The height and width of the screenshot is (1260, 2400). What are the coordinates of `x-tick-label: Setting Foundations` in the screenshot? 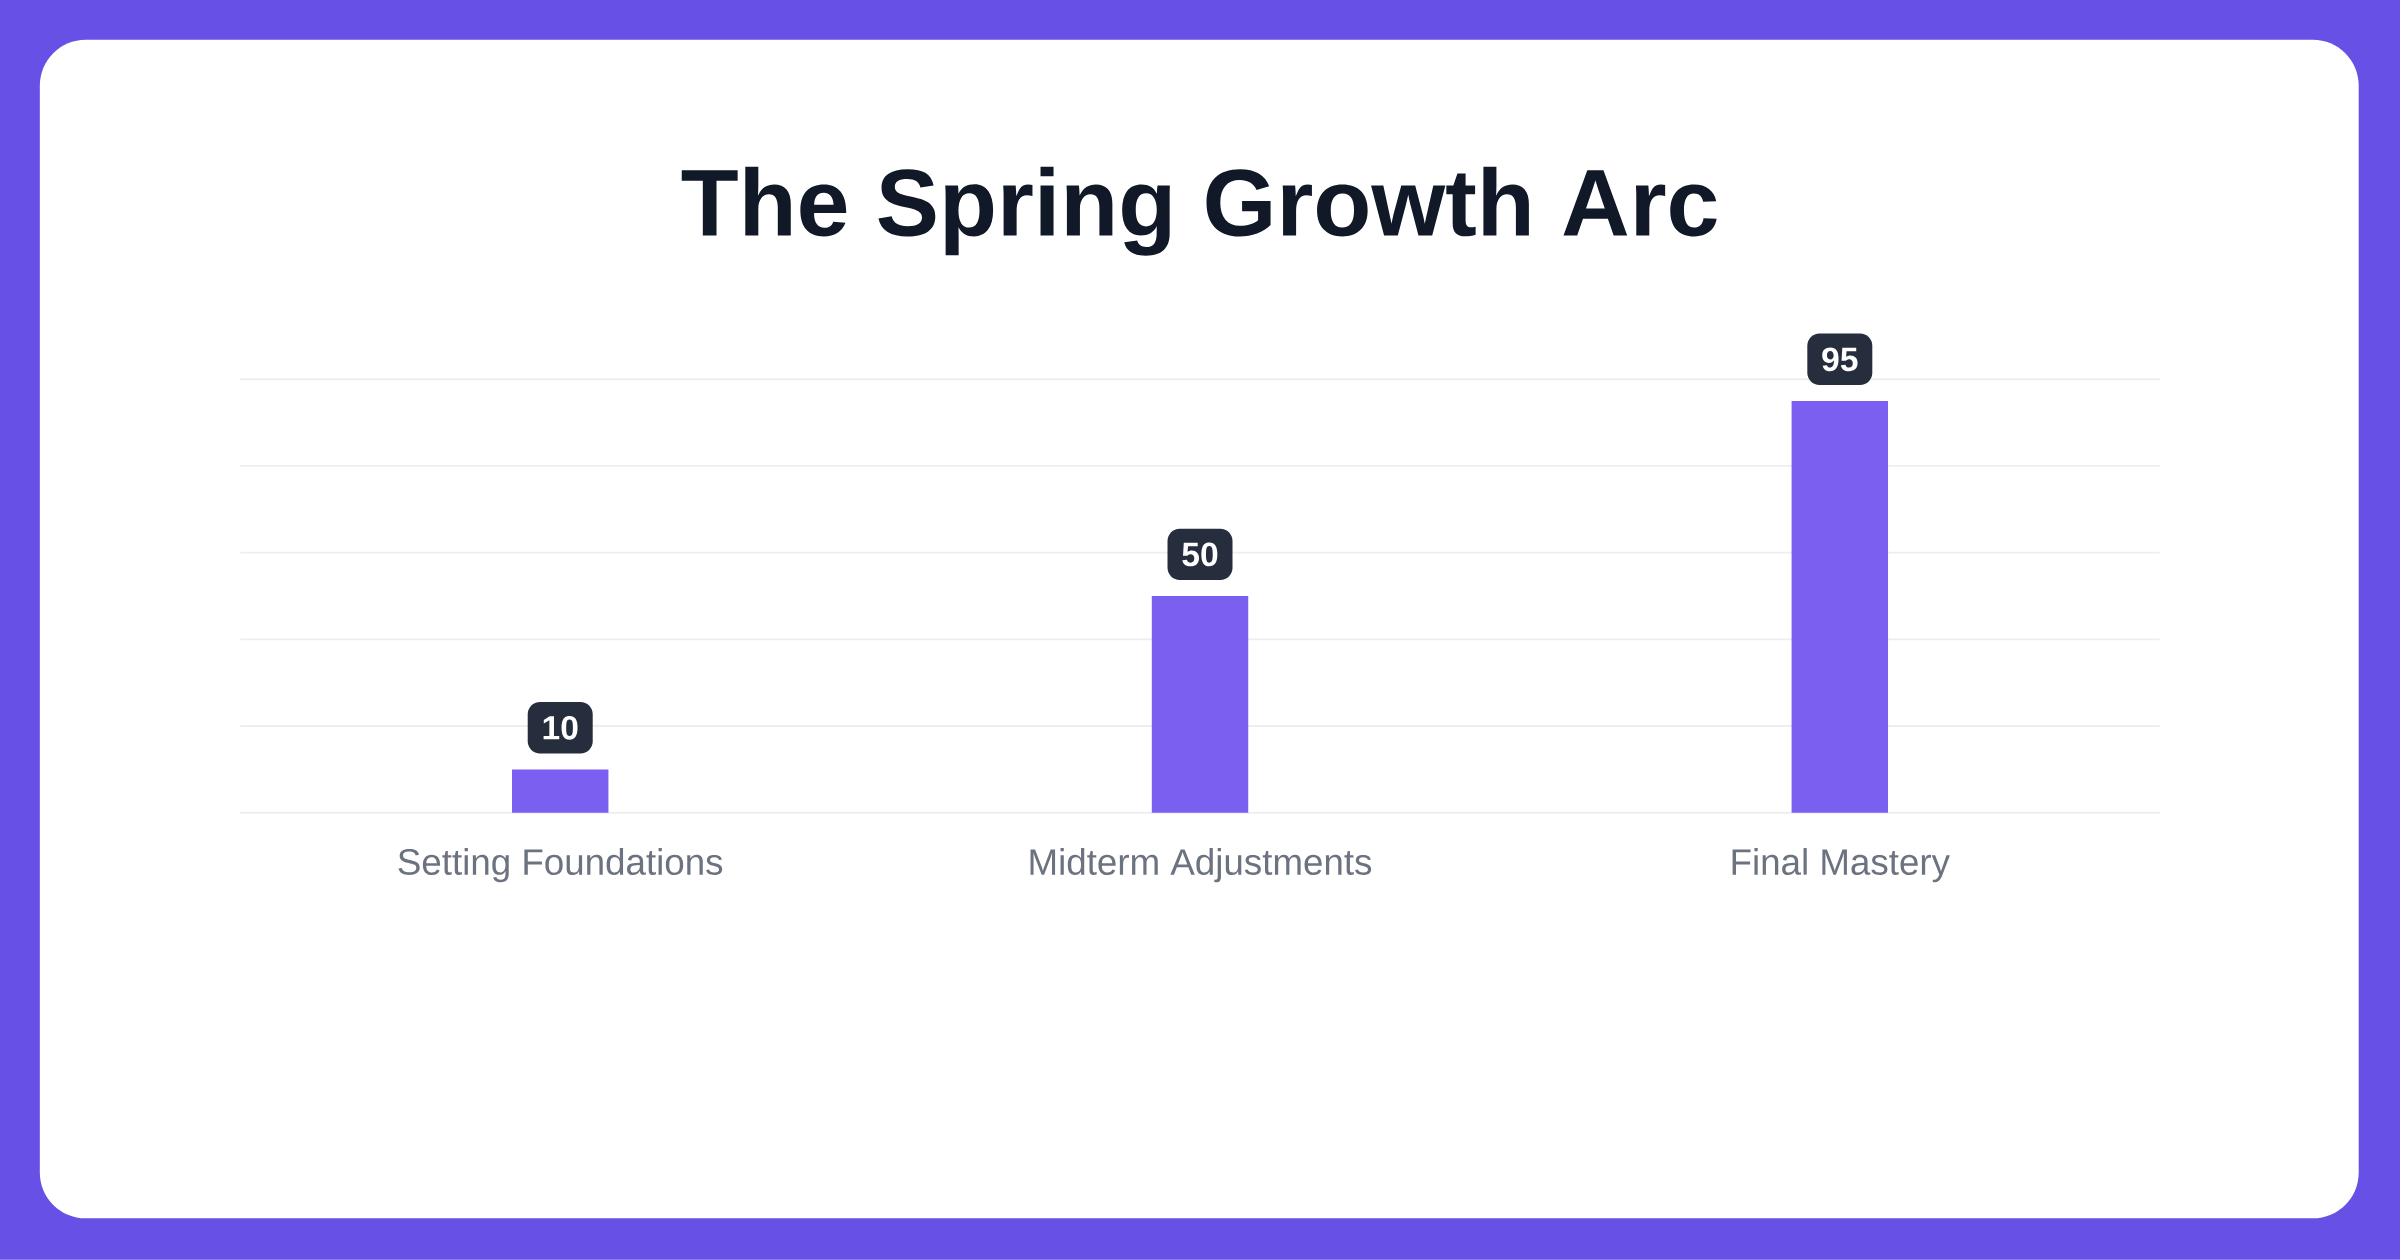 It's located at (560, 865).